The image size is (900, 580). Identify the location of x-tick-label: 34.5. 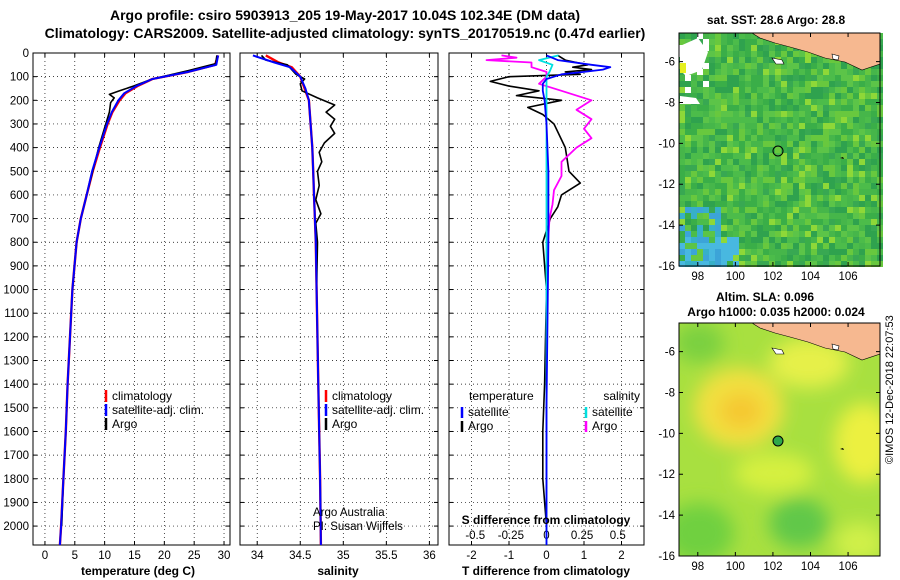
(300, 556).